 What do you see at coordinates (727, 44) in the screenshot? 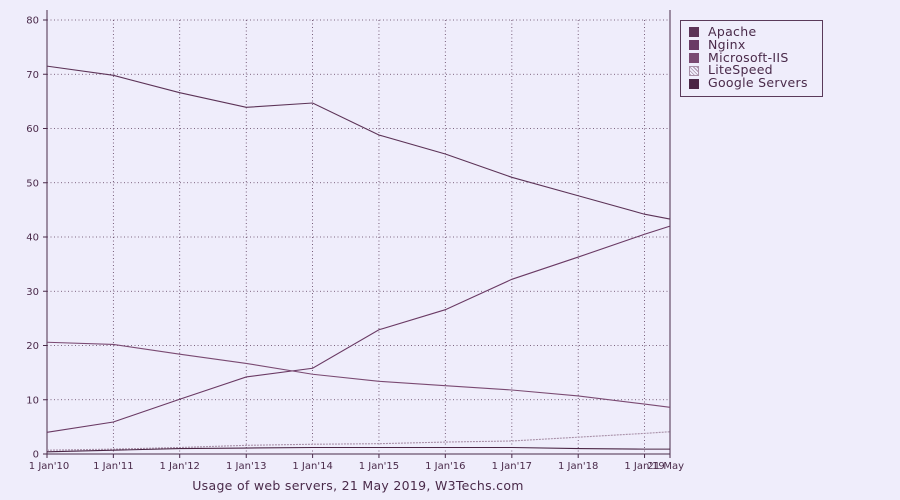
I see `legend-label: Nginx` at bounding box center [727, 44].